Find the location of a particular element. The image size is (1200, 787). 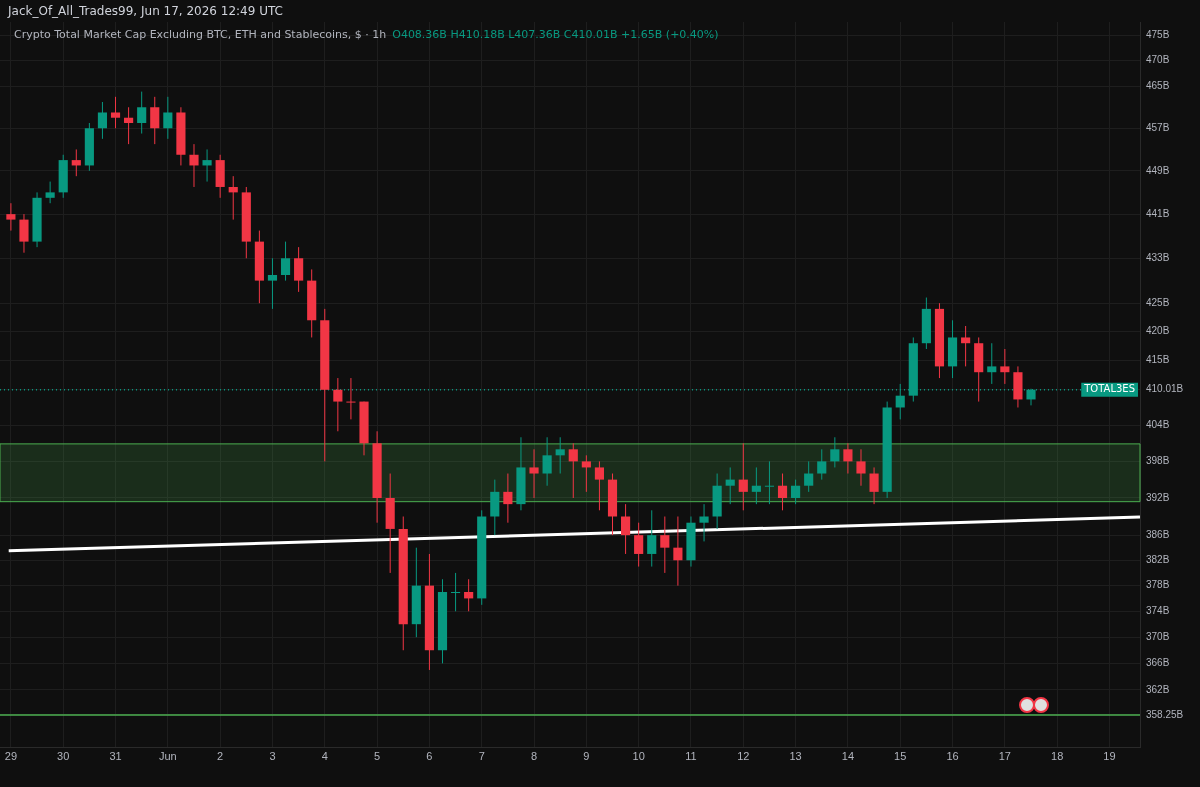

x-tick-label: 10 is located at coordinates (638, 756).